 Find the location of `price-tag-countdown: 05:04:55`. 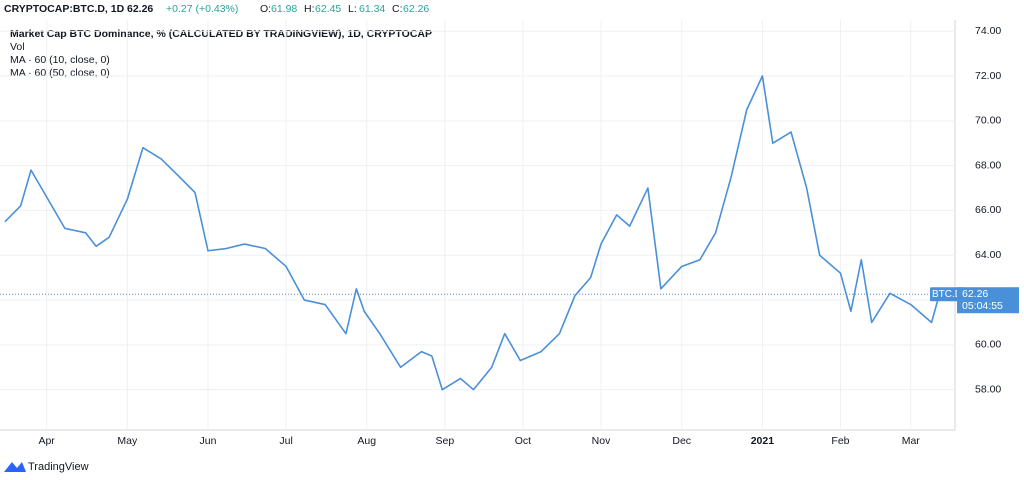

price-tag-countdown: 05:04:55 is located at coordinates (982, 306).